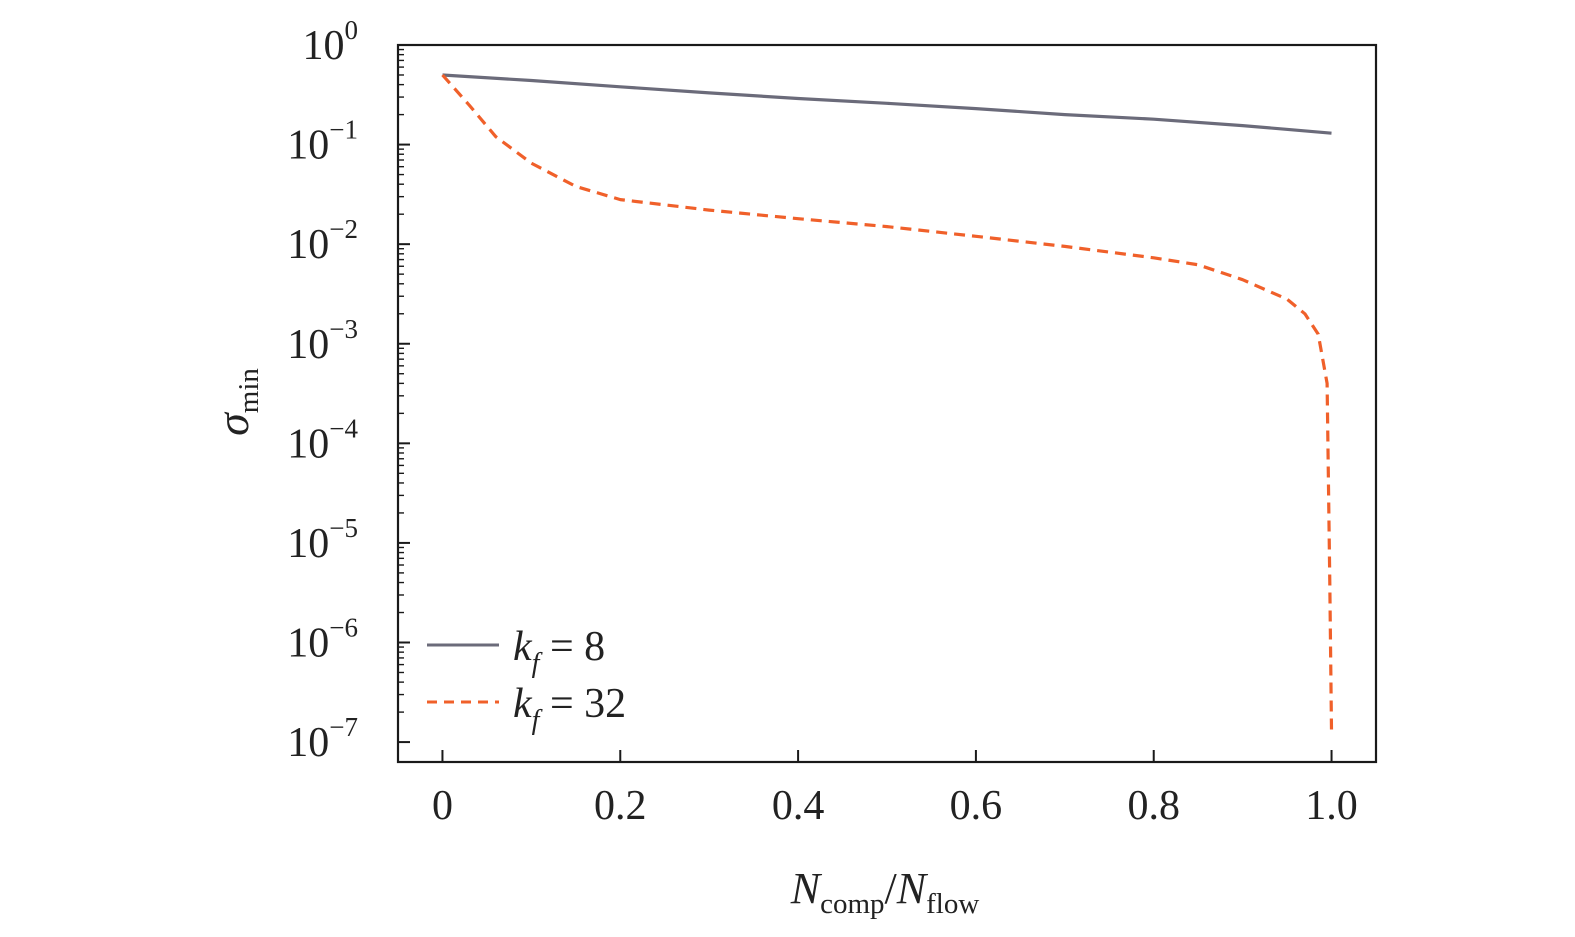 The width and height of the screenshot is (1575, 937). I want to click on x-tick-label: 0.6, so click(976, 806).